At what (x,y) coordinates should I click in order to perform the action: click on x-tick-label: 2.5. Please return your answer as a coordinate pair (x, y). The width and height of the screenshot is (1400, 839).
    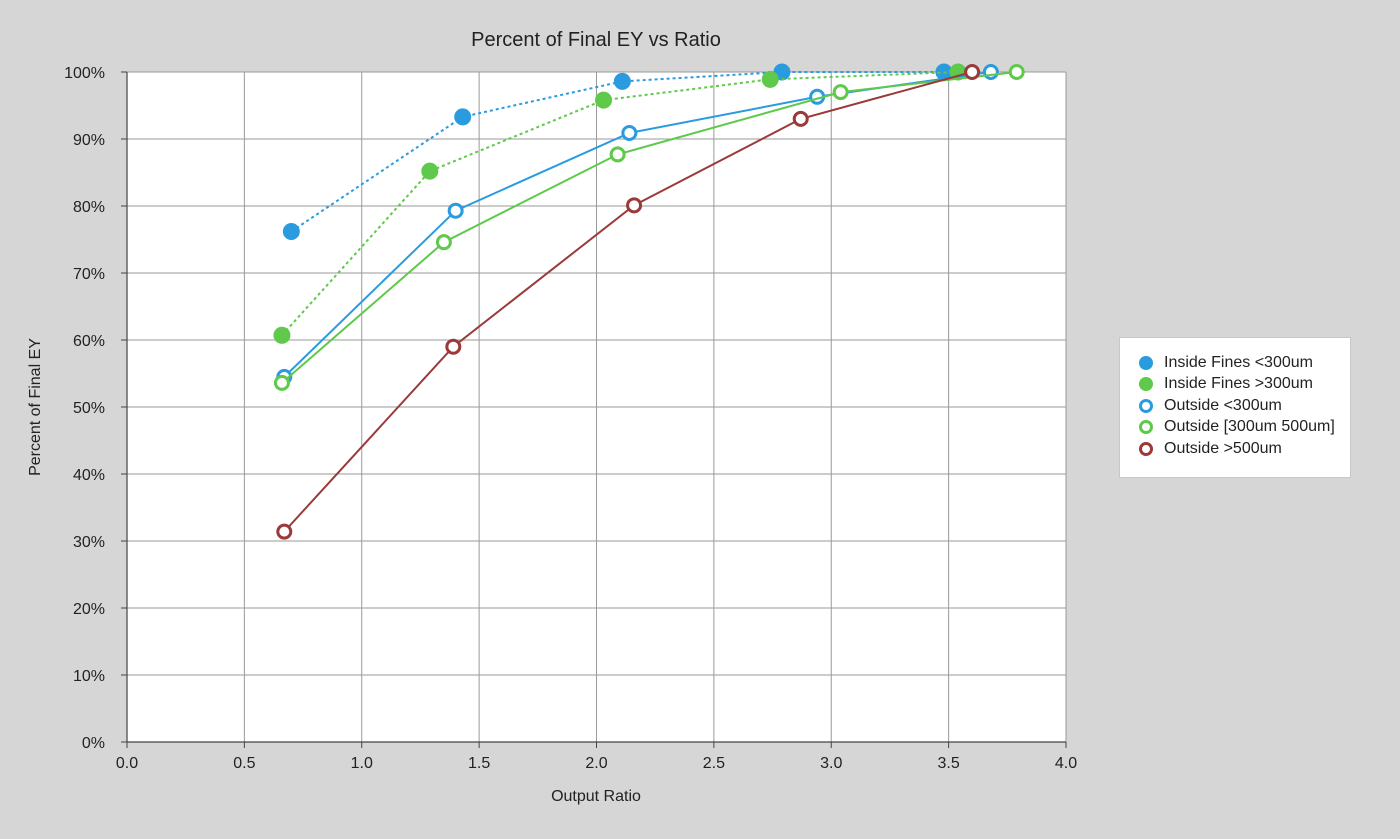
    Looking at the image, I should click on (714, 763).